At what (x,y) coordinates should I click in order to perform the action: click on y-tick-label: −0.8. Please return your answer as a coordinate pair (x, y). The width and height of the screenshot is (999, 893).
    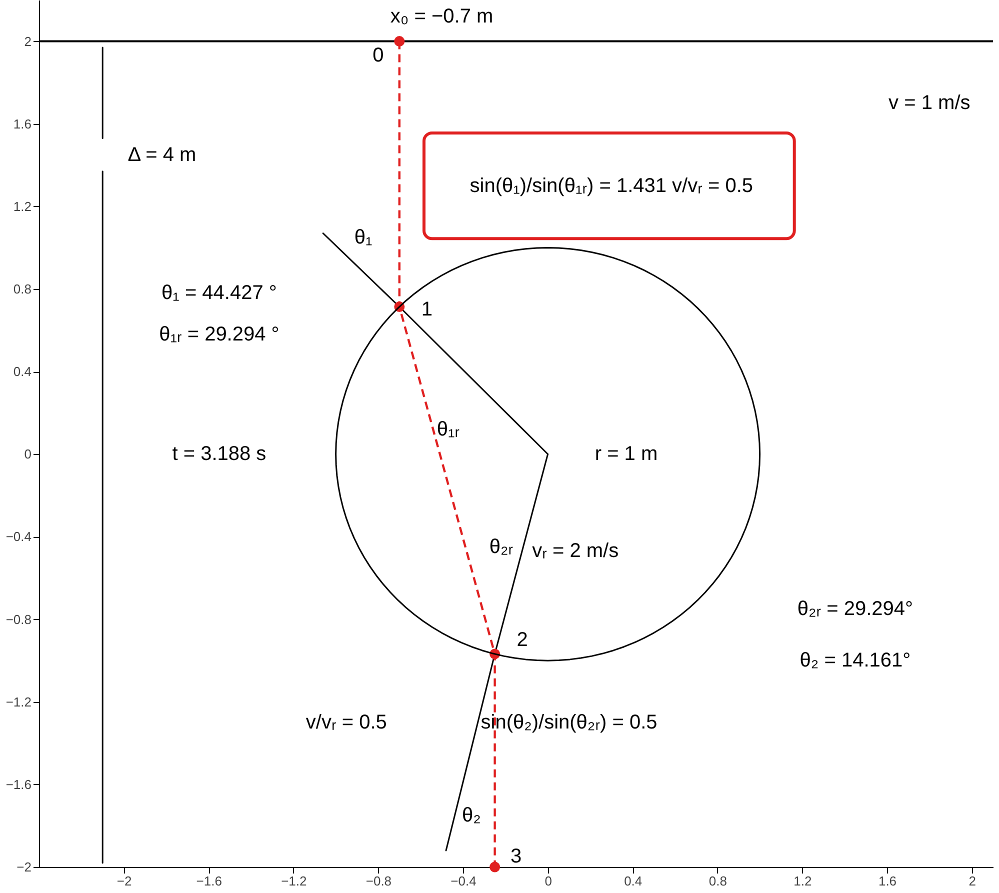
    Looking at the image, I should click on (19, 619).